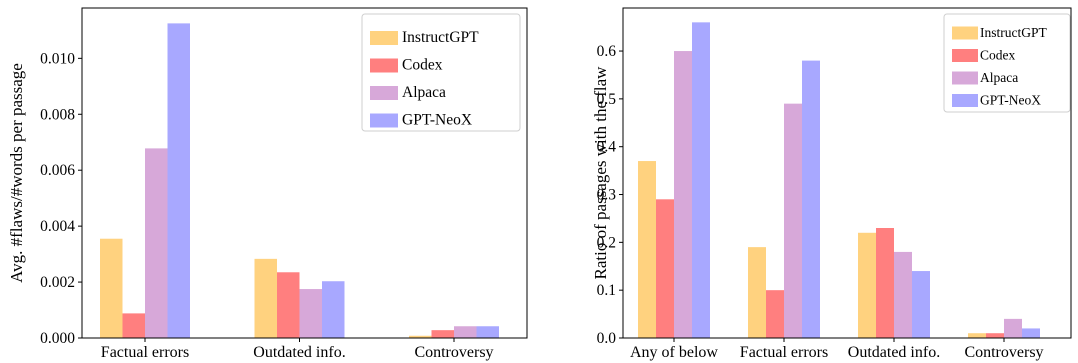 The width and height of the screenshot is (1078, 363). Describe the element at coordinates (57, 114) in the screenshot. I see `y-tick-label: 0.008` at that location.